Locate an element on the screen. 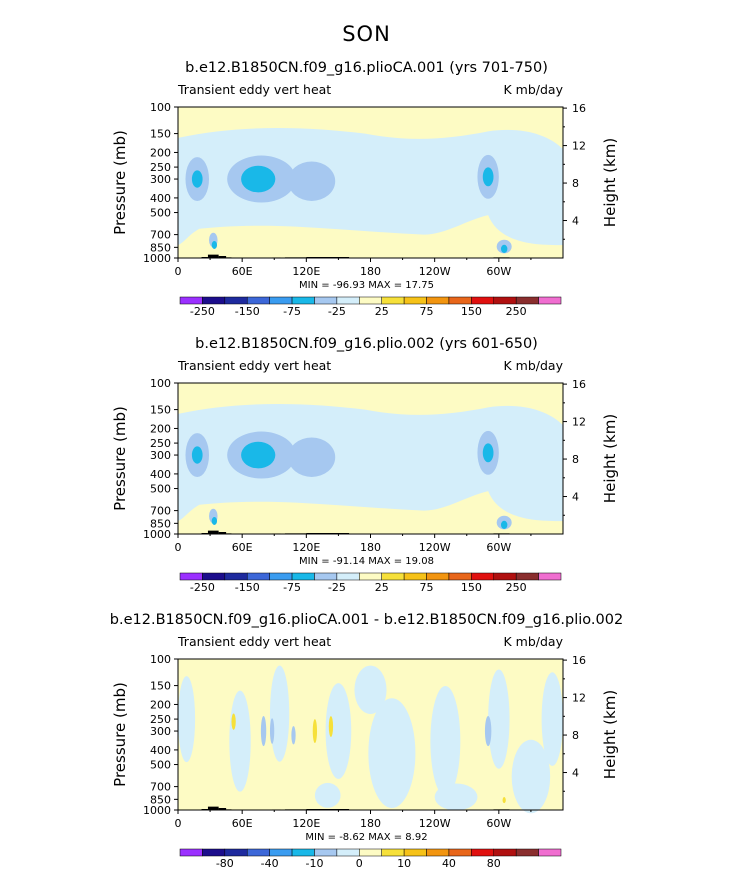 The height and width of the screenshot is (888, 733). colorbar-label: -40 is located at coordinates (270, 863).